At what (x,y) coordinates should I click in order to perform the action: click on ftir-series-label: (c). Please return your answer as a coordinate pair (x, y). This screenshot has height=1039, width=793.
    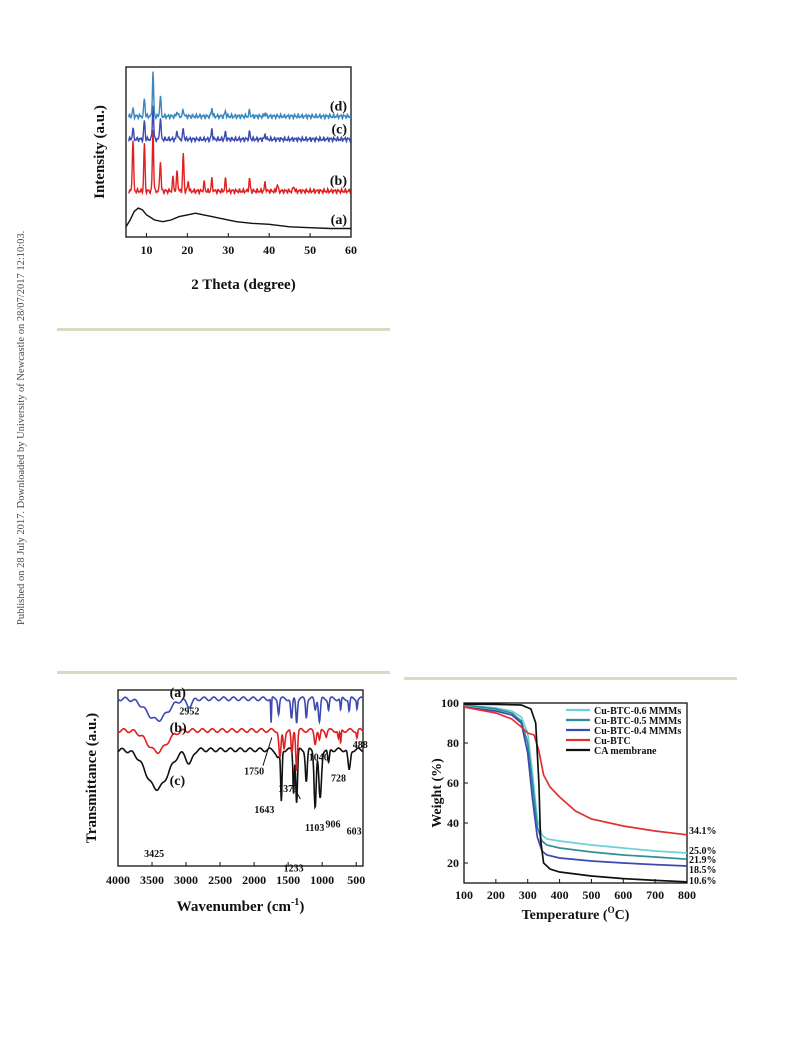
    Looking at the image, I should click on (178, 781).